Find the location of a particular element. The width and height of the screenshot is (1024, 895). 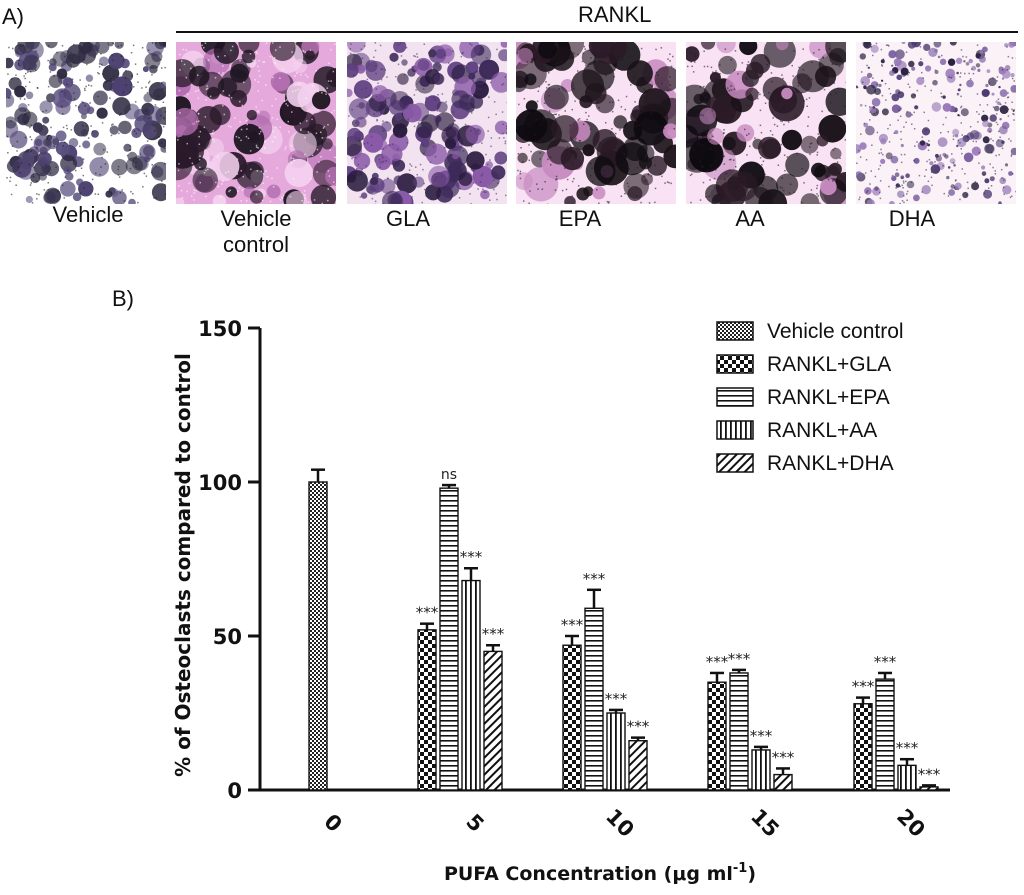

legend-label: RANKL+EPA is located at coordinates (828, 397).